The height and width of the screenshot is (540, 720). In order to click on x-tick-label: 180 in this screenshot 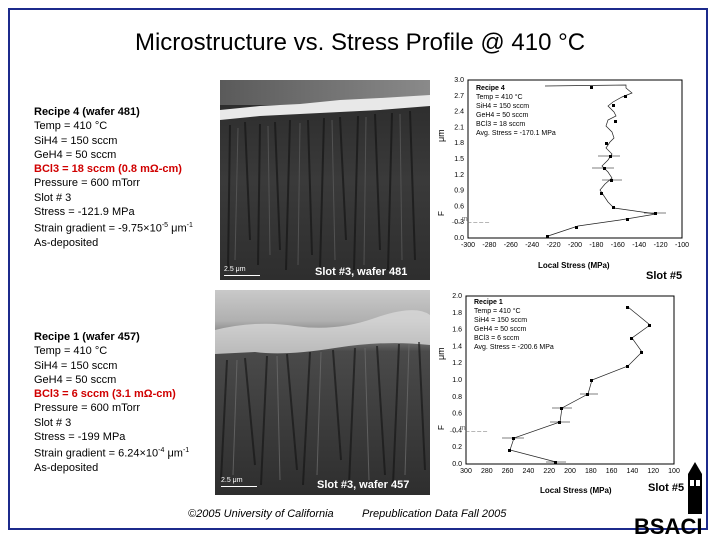, I will do `click(591, 471)`.